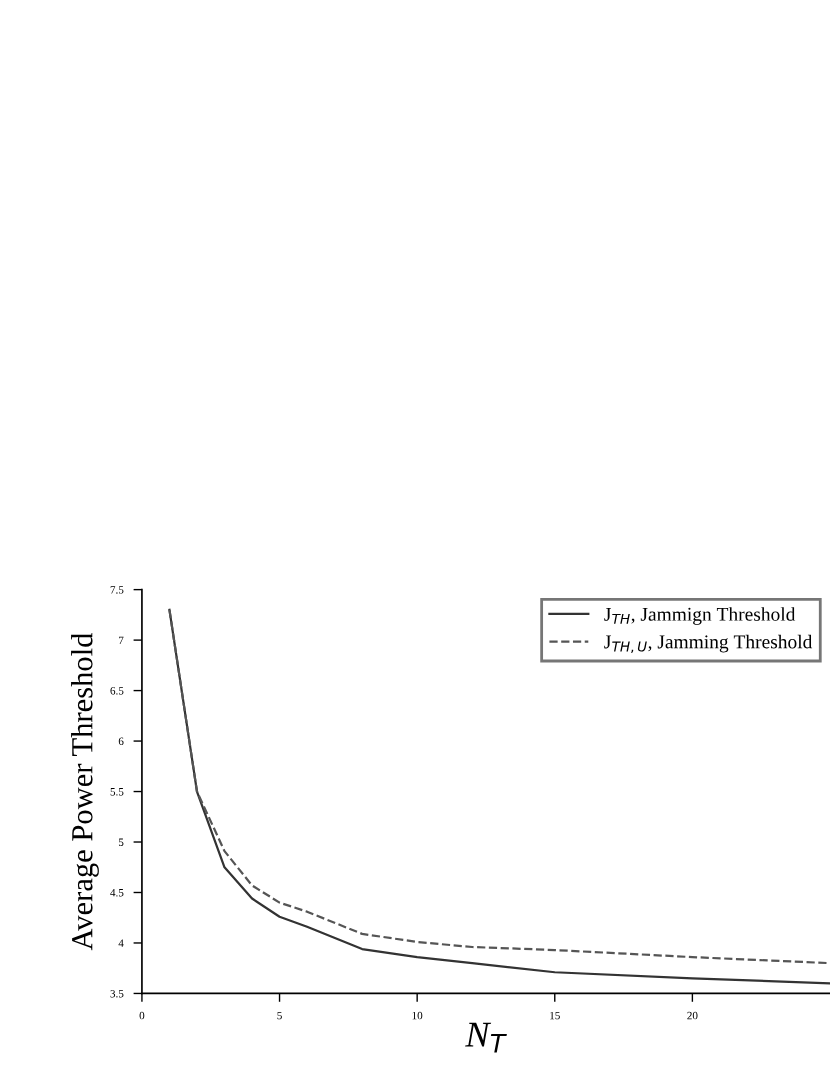 This screenshot has height=1074, width=830. I want to click on legend-label: J$_{TH,U}$, Jamming Threshold, so click(708, 643).